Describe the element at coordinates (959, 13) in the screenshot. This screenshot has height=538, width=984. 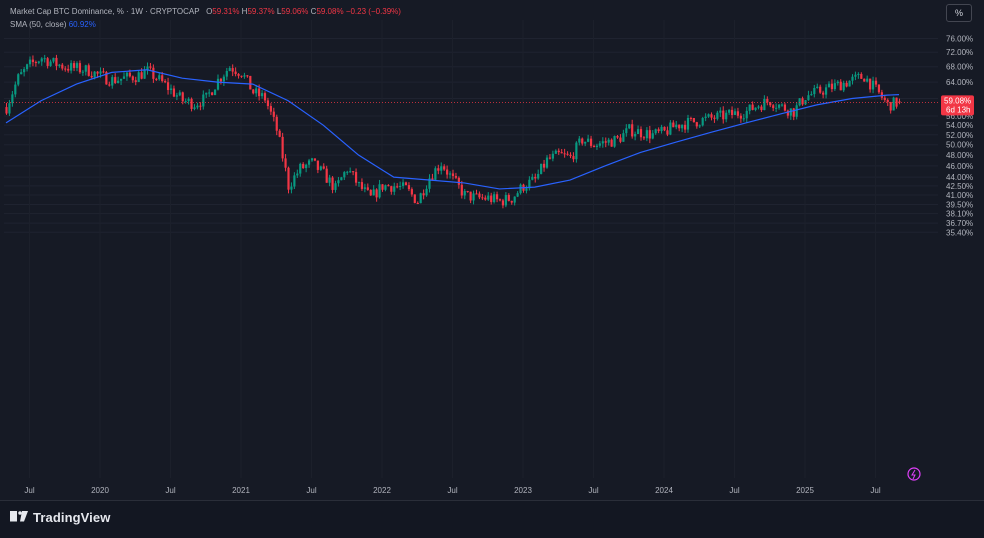
I see `percent-scale-button: %` at that location.